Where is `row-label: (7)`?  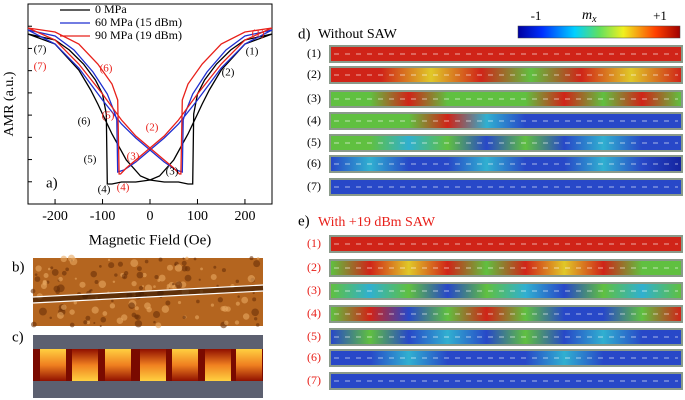
row-label: (7) is located at coordinates (314, 186).